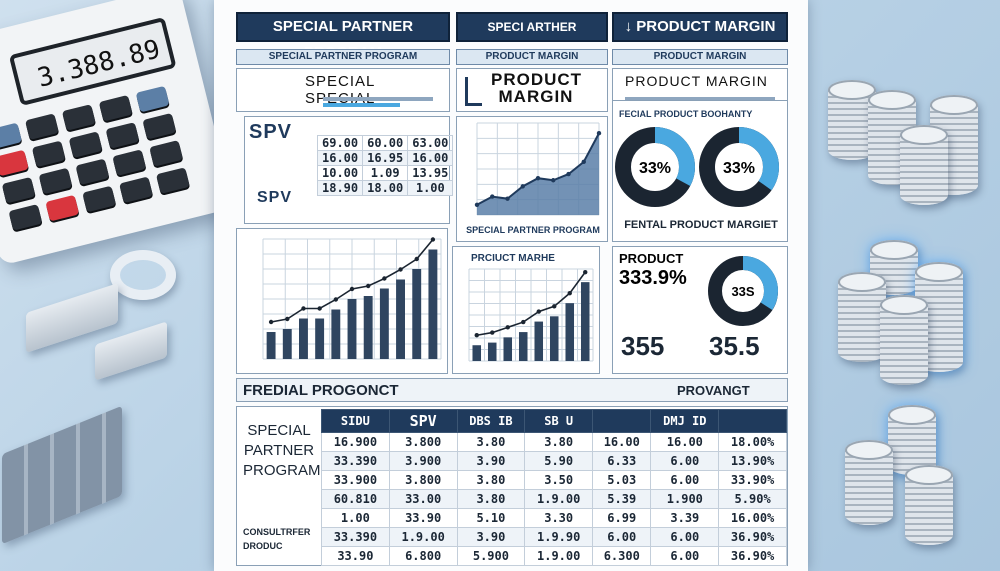  I want to click on table-cell: 60.810, so click(355, 499).